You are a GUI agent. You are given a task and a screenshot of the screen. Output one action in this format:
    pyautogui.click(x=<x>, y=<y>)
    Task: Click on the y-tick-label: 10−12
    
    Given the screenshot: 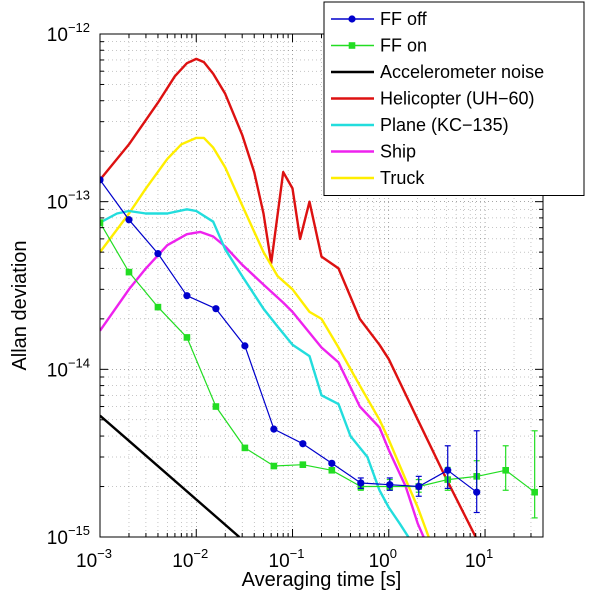 What is the action you would take?
    pyautogui.click(x=68, y=33)
    